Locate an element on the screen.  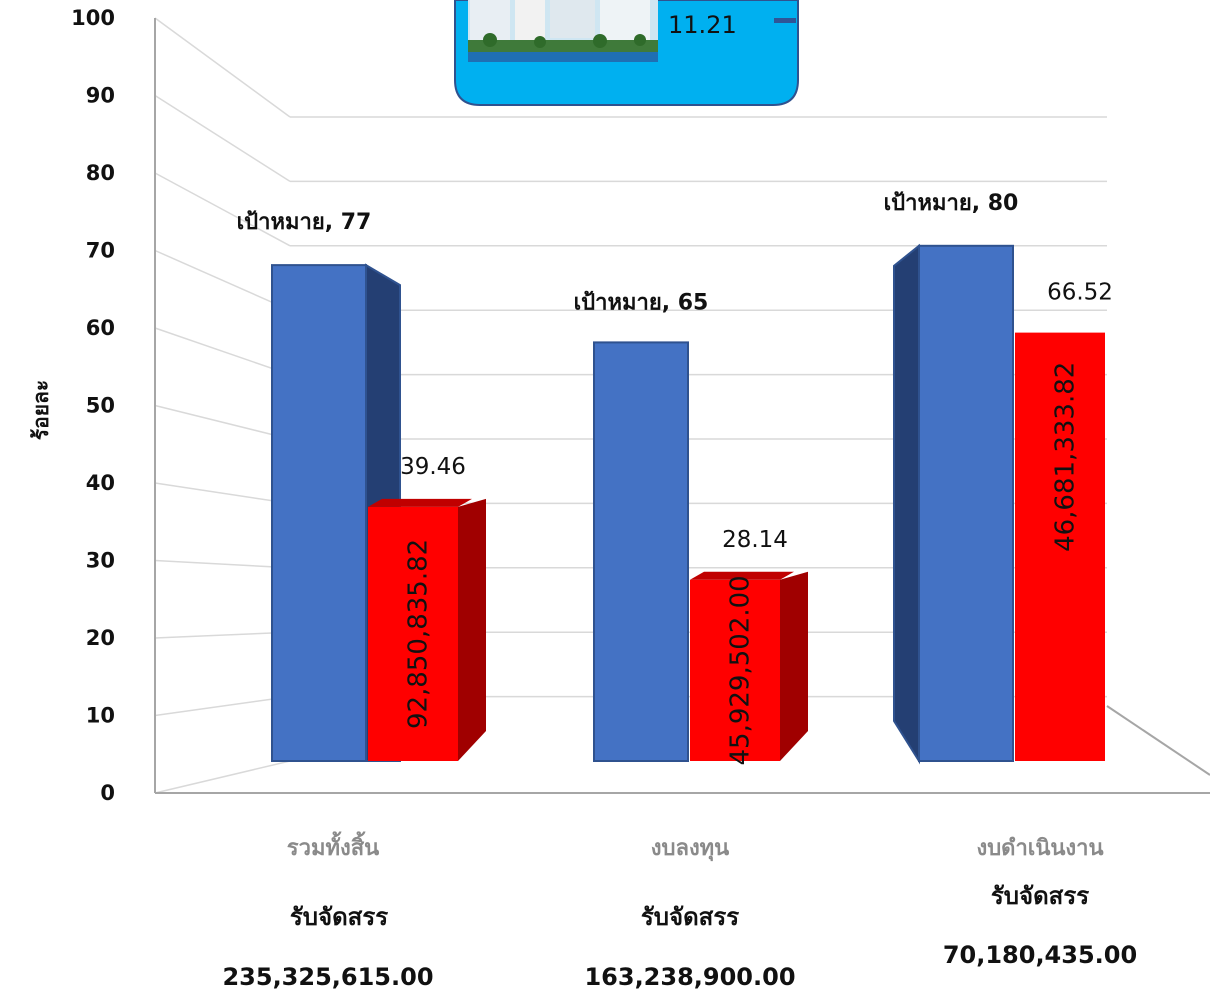
target-bar-side is located at coordinates (906, 504).